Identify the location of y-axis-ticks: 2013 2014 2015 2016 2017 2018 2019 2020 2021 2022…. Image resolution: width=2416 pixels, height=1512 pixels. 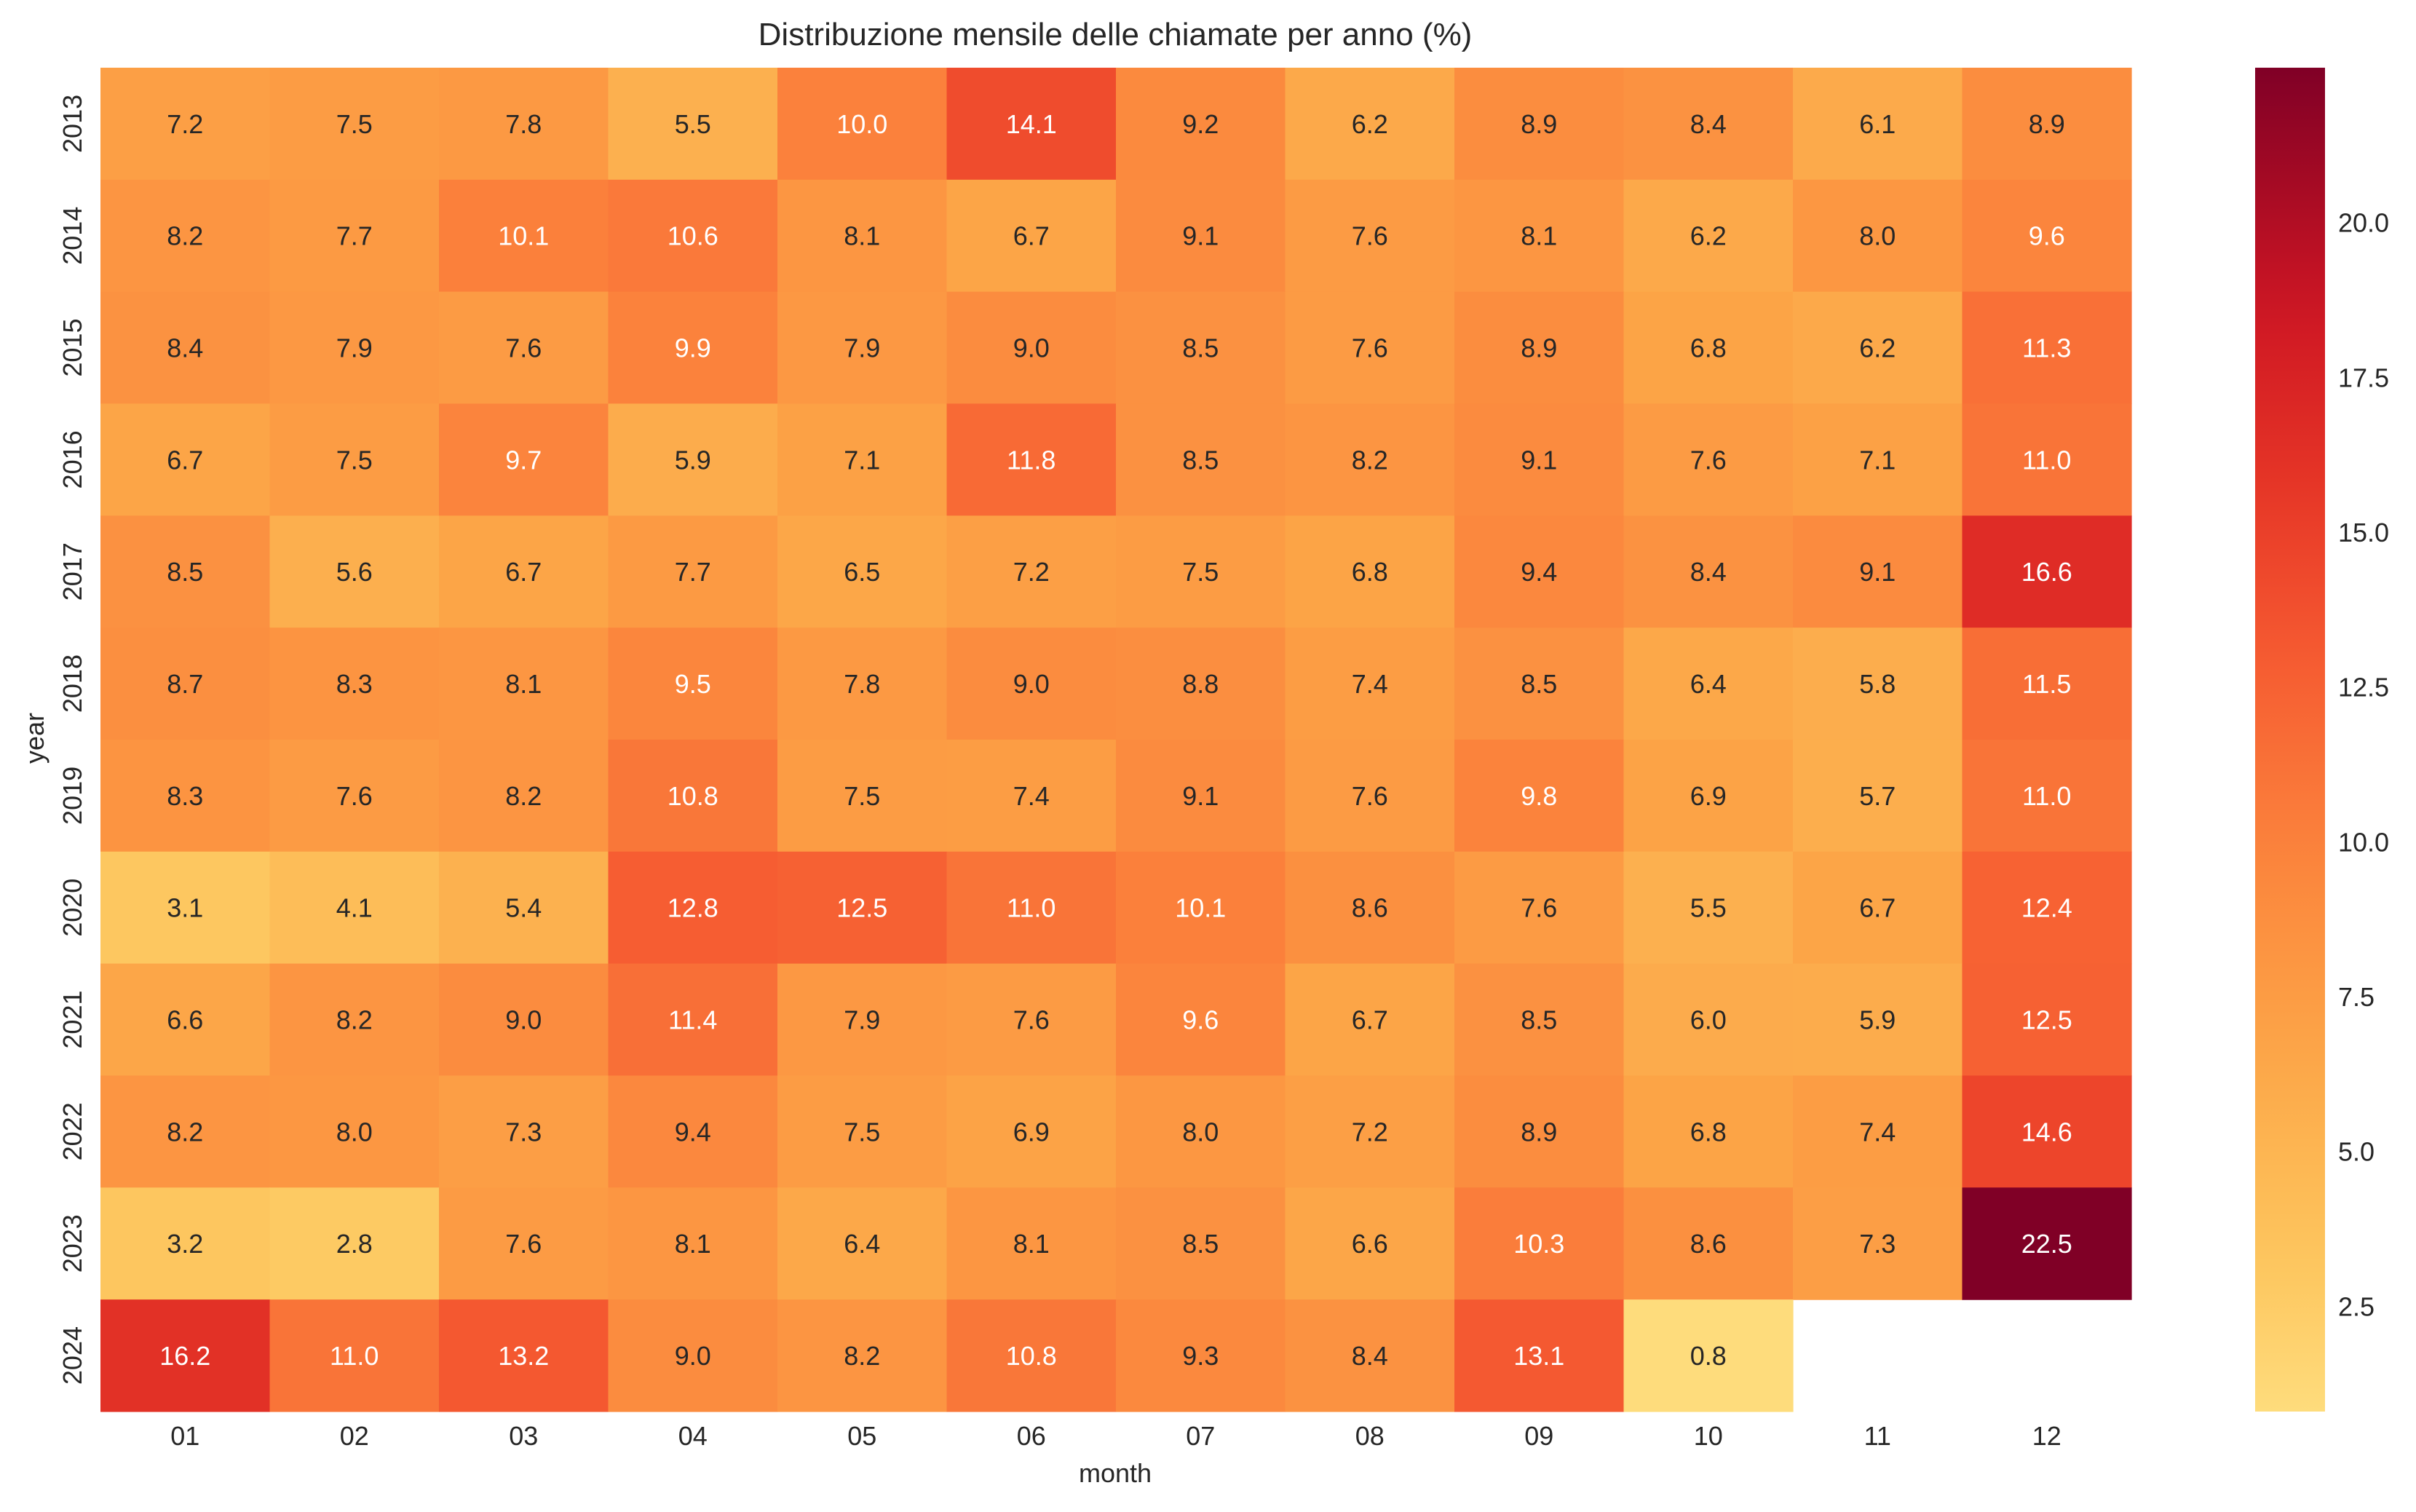
(72, 740).